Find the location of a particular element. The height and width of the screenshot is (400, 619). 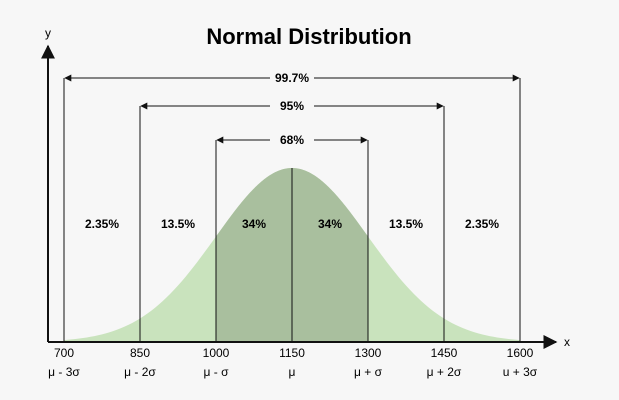

region-percentages: 2.35% 13.5% 34% 34% 13.5% 2.35% is located at coordinates (292, 224).